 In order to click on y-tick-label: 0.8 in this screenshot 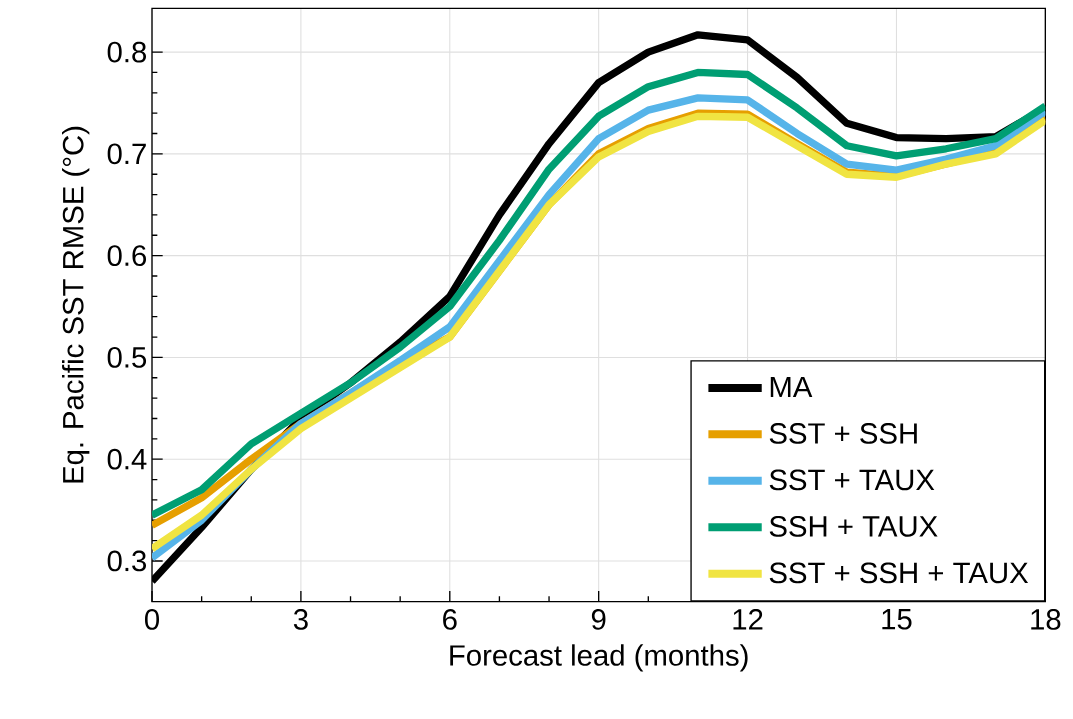, I will do `click(127, 52)`.